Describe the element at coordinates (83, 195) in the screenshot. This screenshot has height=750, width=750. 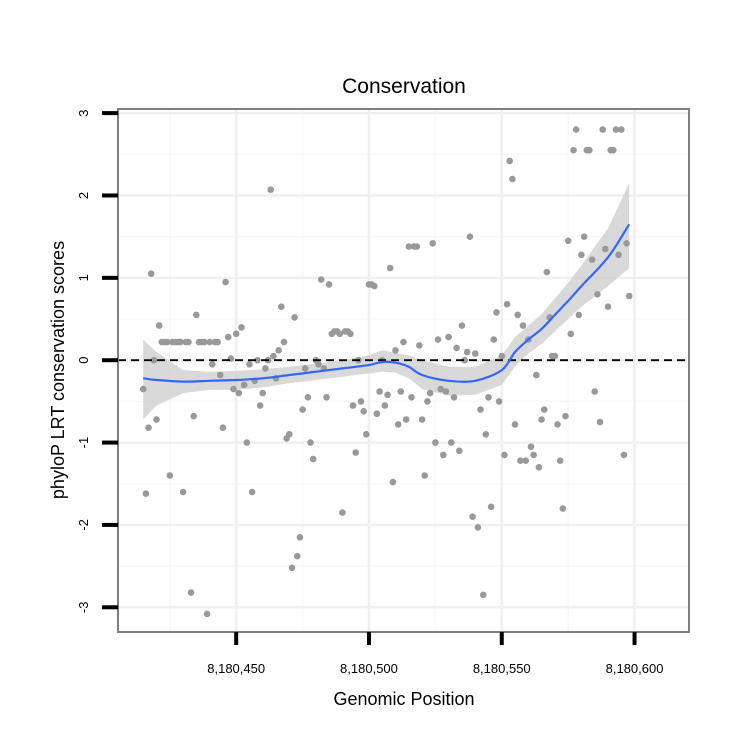
I see `y-tick-label: 2` at that location.